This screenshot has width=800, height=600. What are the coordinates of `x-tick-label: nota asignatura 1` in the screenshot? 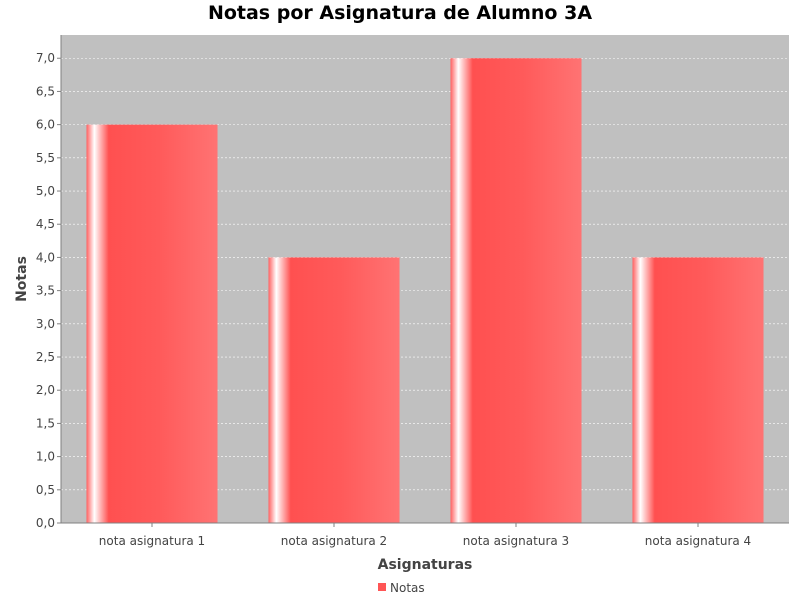 It's located at (152, 541).